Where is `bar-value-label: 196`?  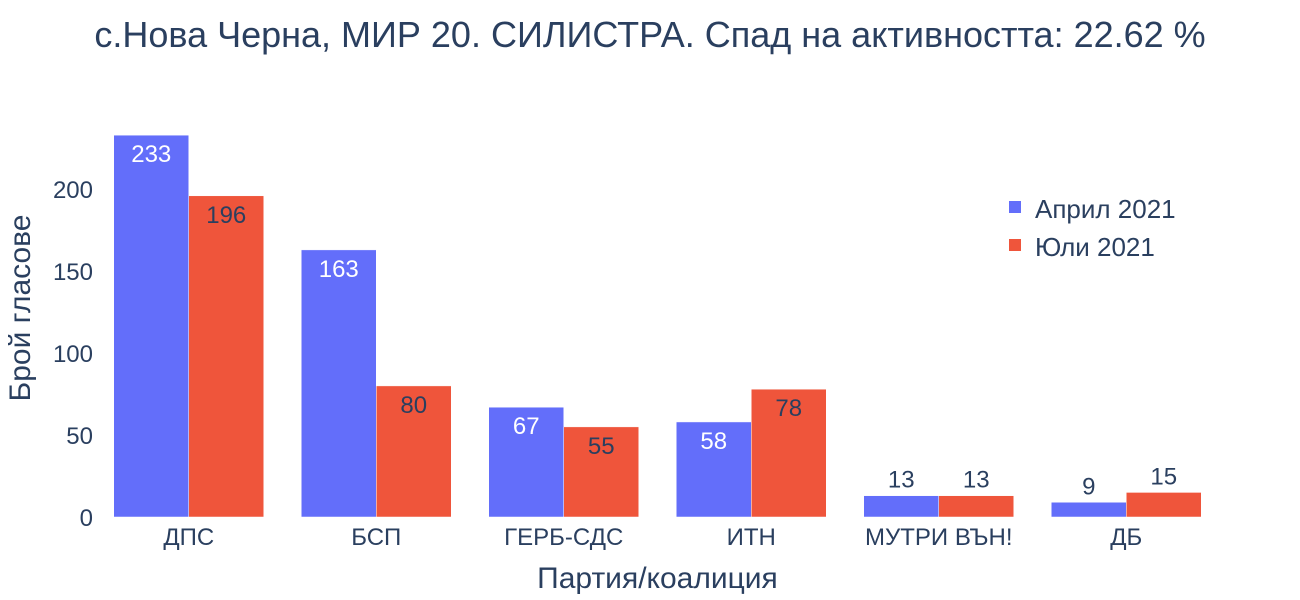 bar-value-label: 196 is located at coordinates (226, 215).